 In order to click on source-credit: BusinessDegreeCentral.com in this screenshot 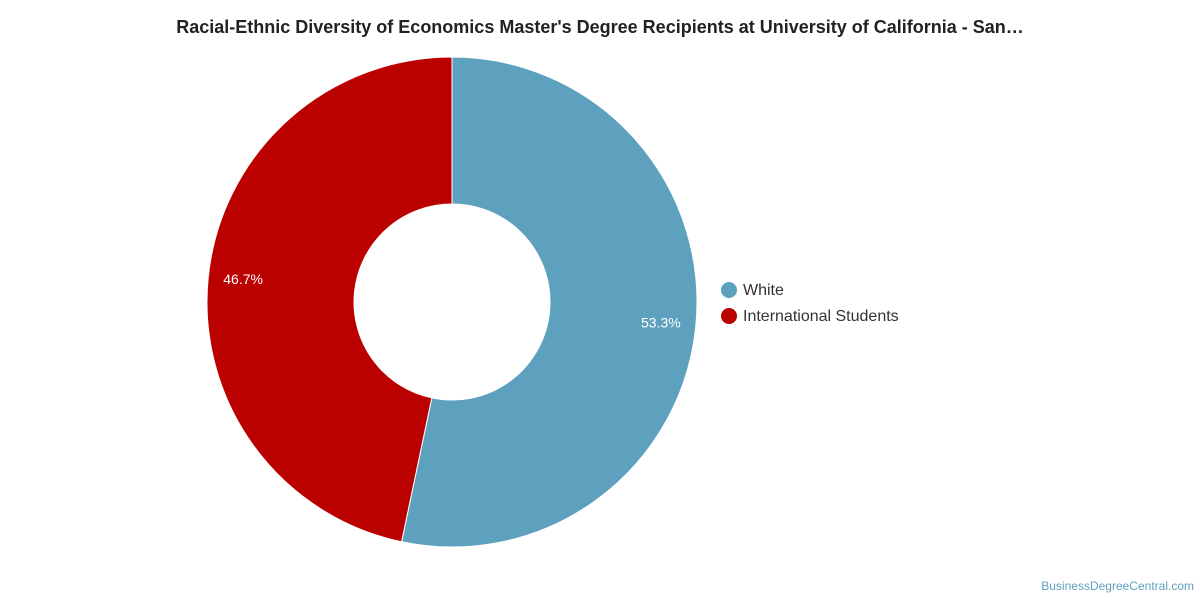, I will do `click(1117, 586)`.